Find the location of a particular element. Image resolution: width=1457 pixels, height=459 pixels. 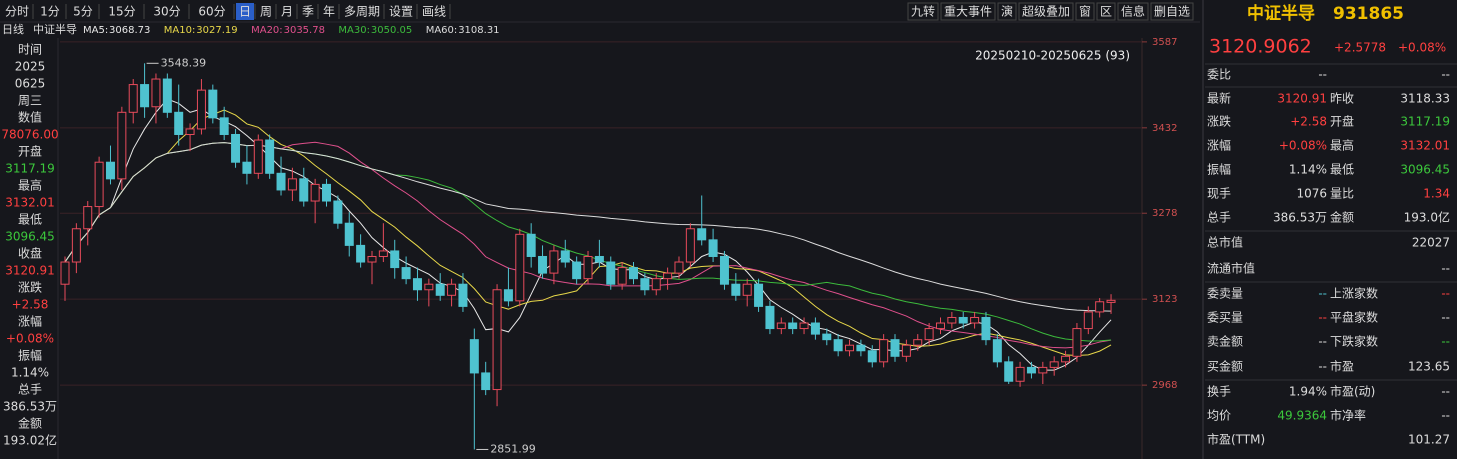

quote-label: 昨收 is located at coordinates (1342, 99).